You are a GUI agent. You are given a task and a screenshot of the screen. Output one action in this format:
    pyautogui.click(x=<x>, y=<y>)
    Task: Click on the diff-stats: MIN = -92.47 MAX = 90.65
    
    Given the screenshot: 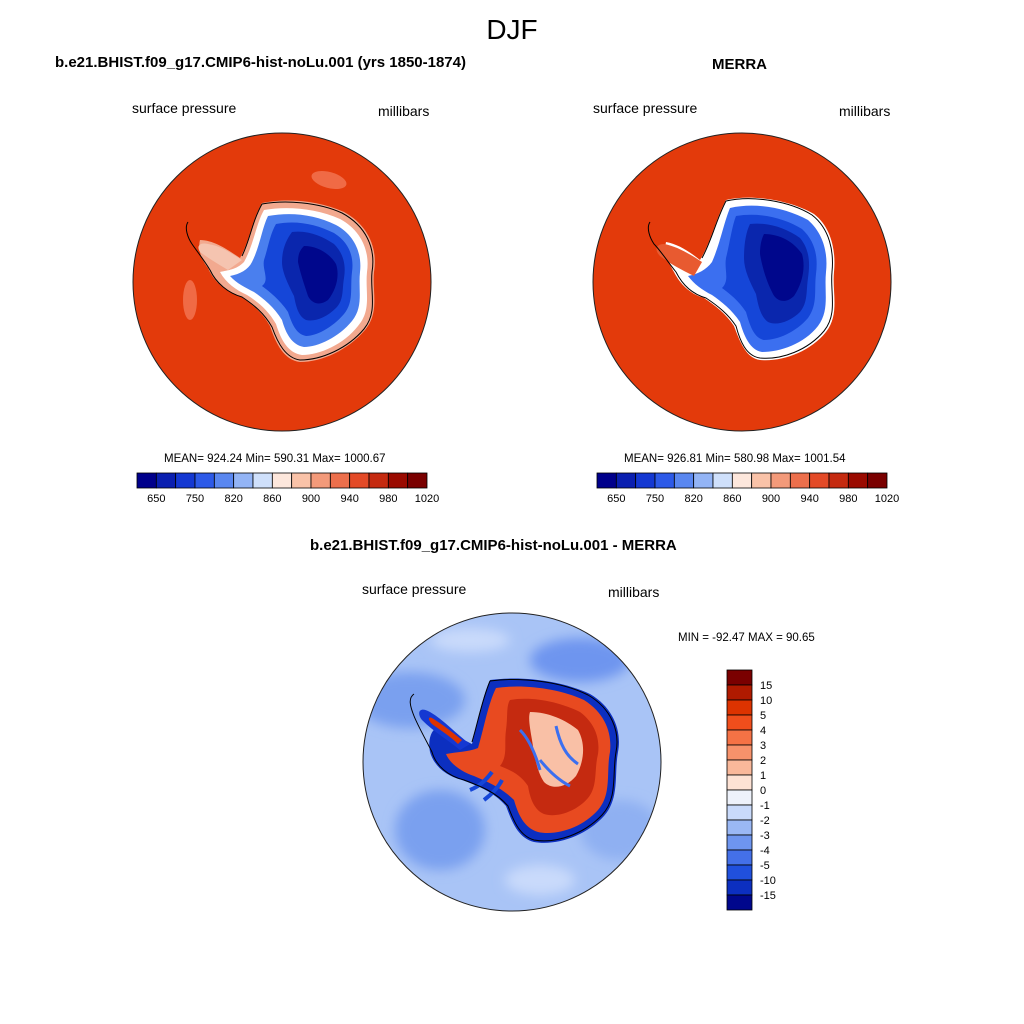 What is the action you would take?
    pyautogui.click(x=746, y=638)
    